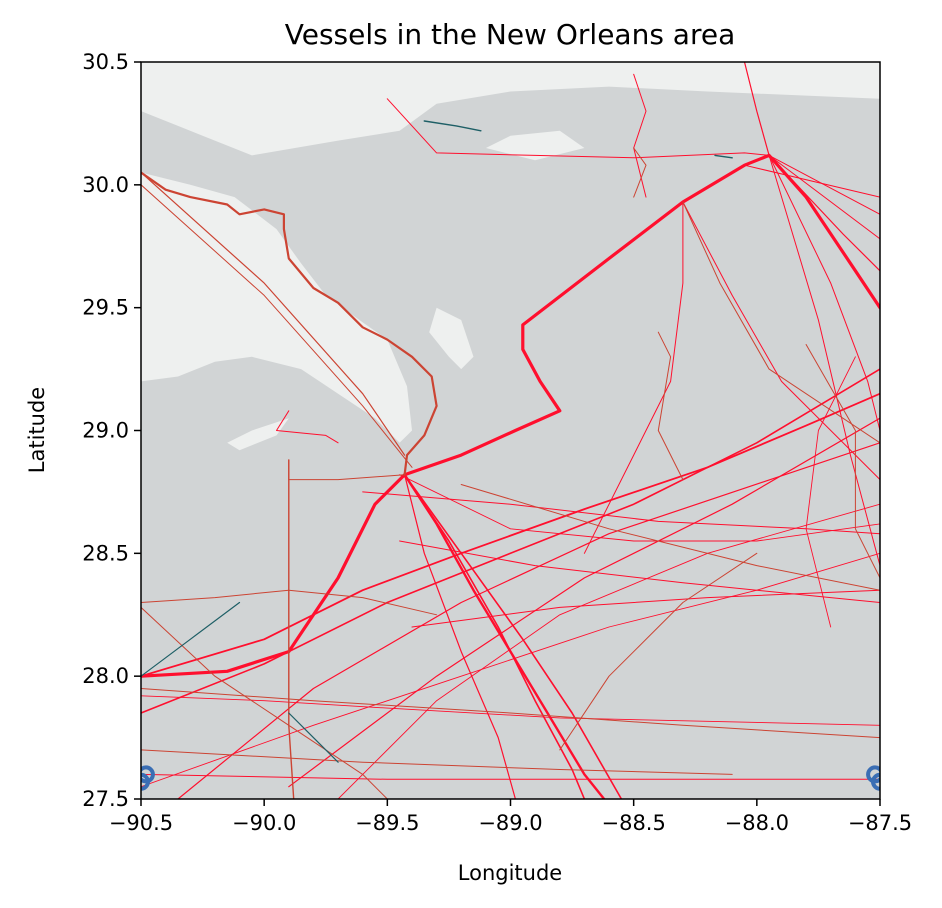 The height and width of the screenshot is (908, 942). Describe the element at coordinates (141, 823) in the screenshot. I see `x-tick-label-0: −90.5` at that location.